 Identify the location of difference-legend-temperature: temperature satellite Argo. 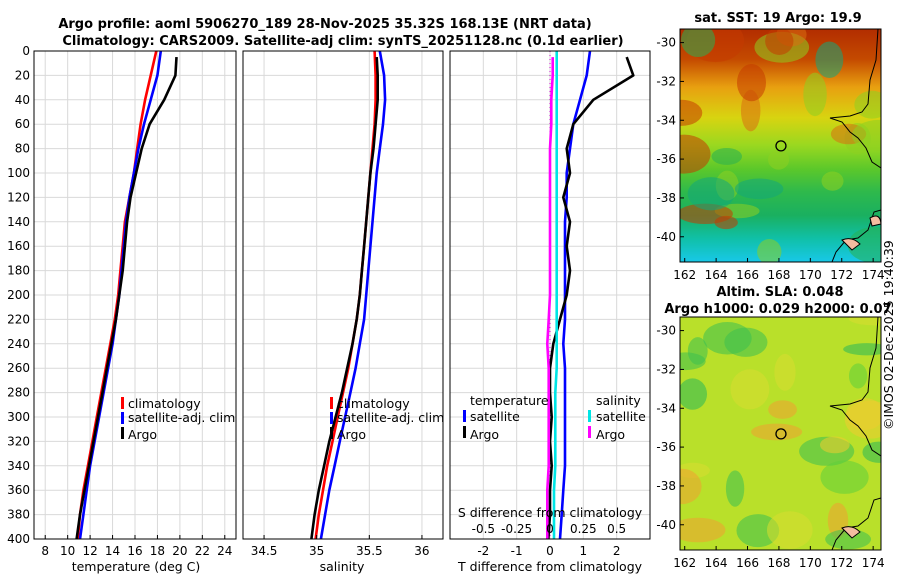
(506, 417).